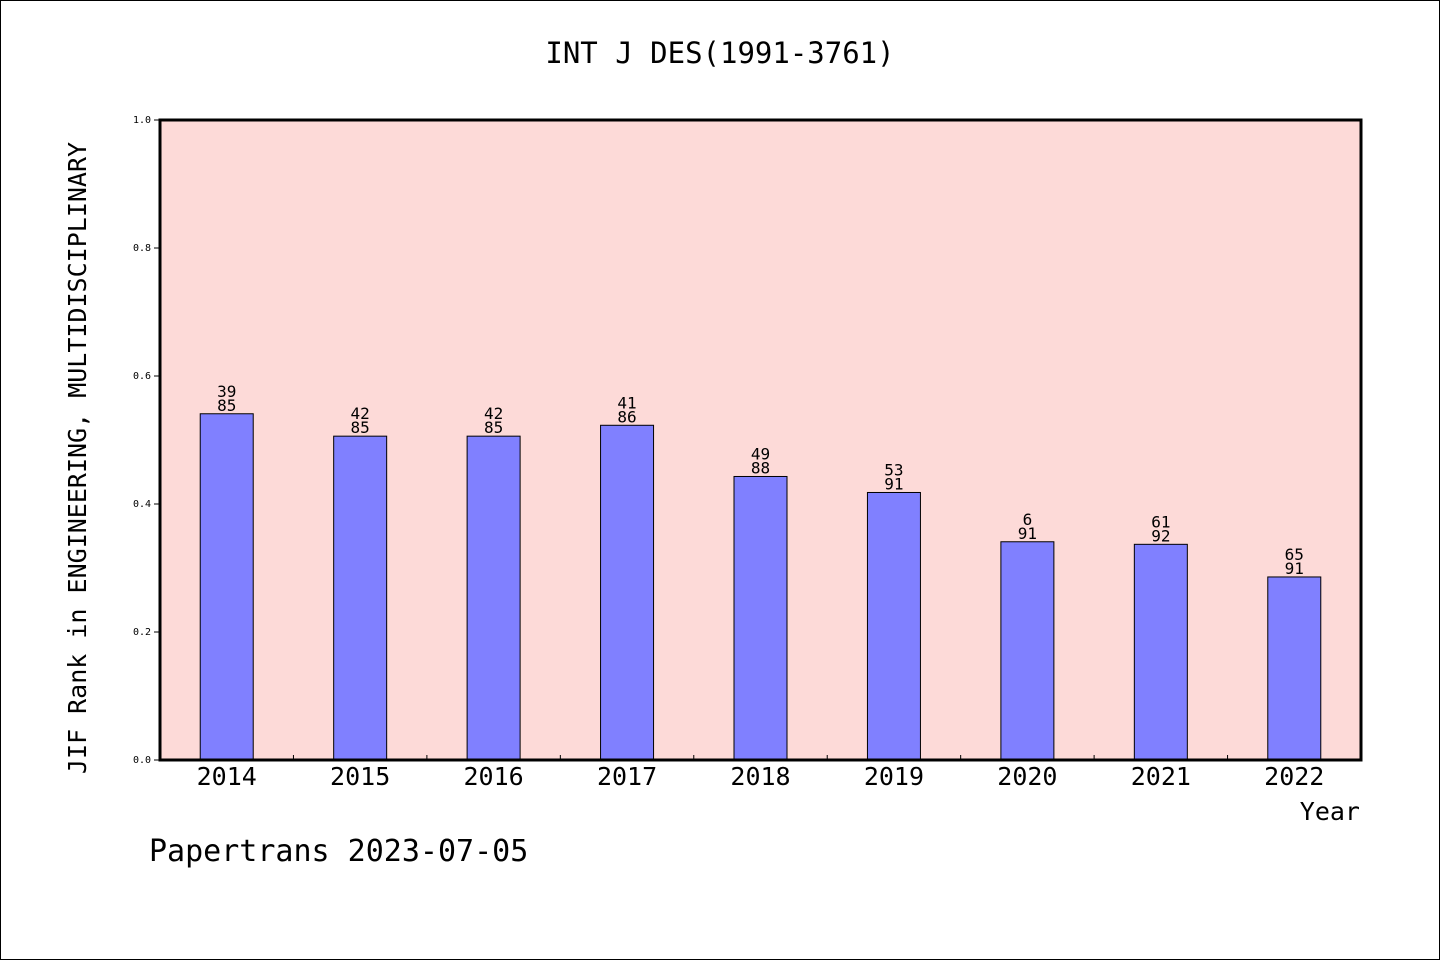 The image size is (1440, 960). I want to click on bar-label-total: 92, so click(1160, 535).